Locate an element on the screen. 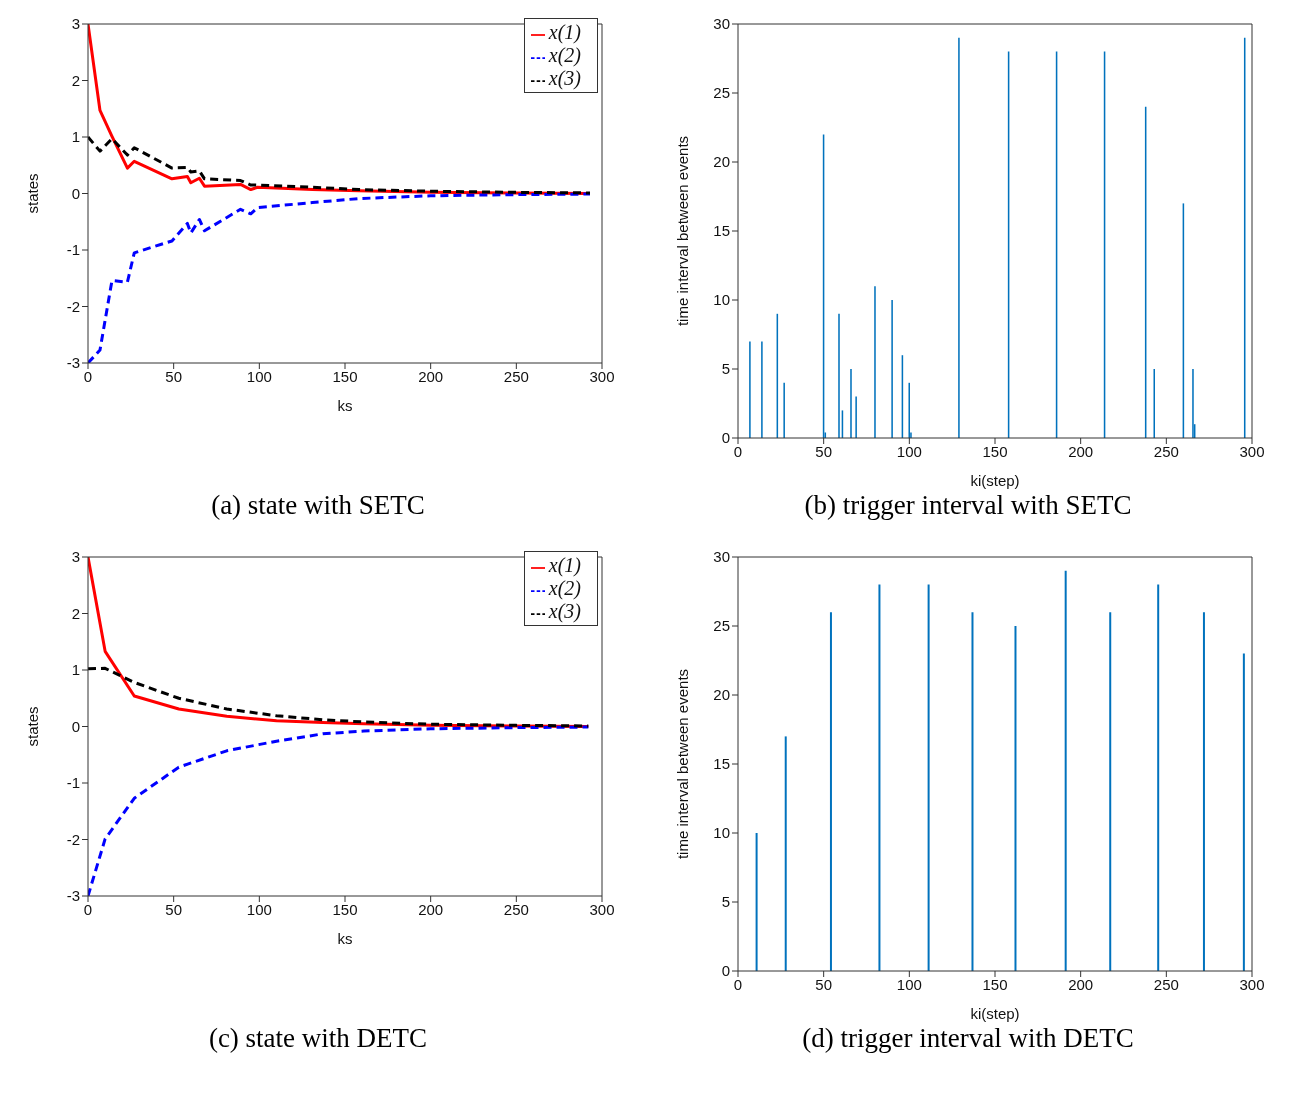  text: (b) trigger interval with SETC is located at coordinates (968, 505).